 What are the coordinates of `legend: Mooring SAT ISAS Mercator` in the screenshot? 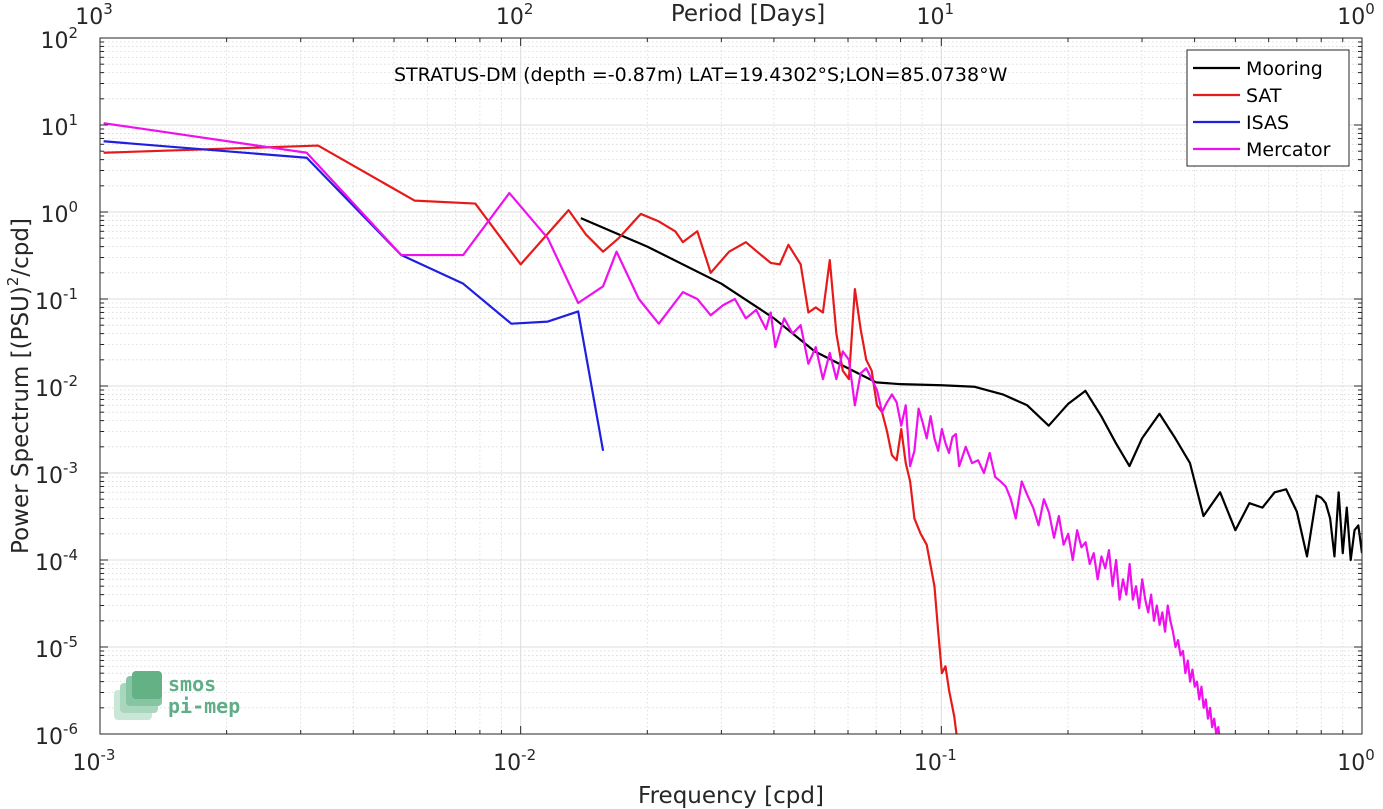 It's located at (1268, 108).